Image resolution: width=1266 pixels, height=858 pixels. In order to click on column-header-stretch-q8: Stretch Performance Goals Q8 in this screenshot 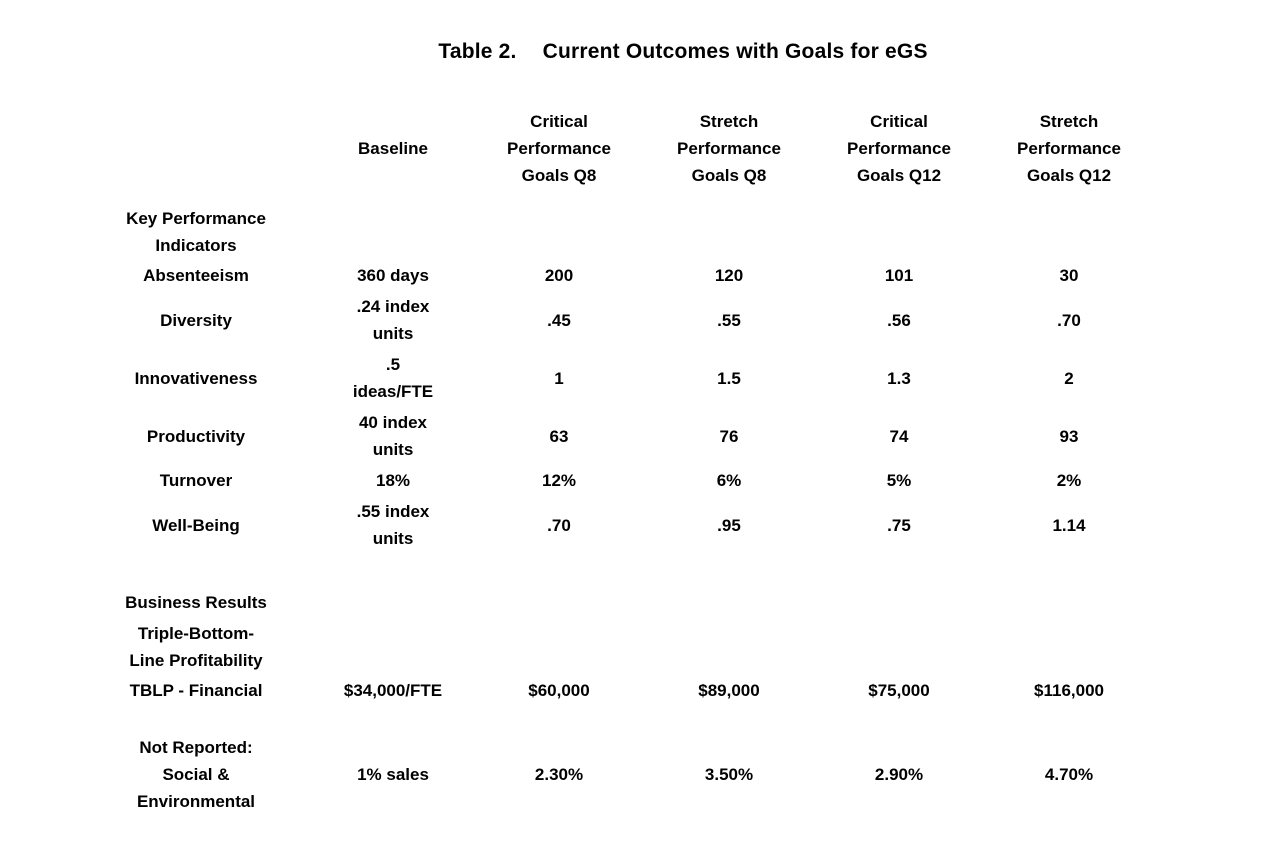, I will do `click(729, 148)`.